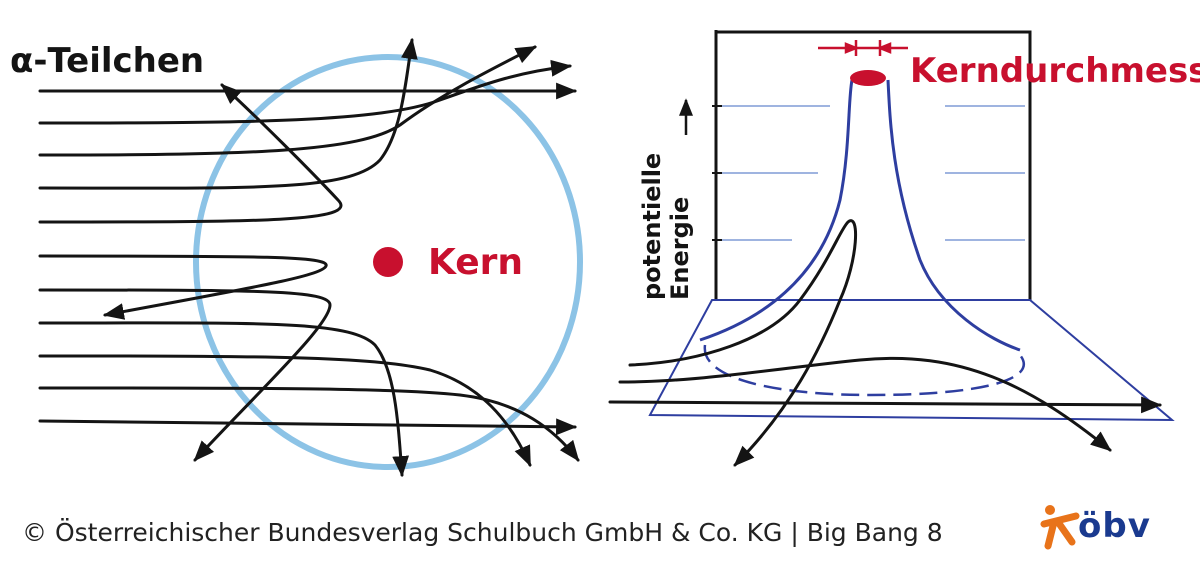 The height and width of the screenshot is (567, 1200). Describe the element at coordinates (872, 173) in the screenshot. I see `back-grid` at that location.